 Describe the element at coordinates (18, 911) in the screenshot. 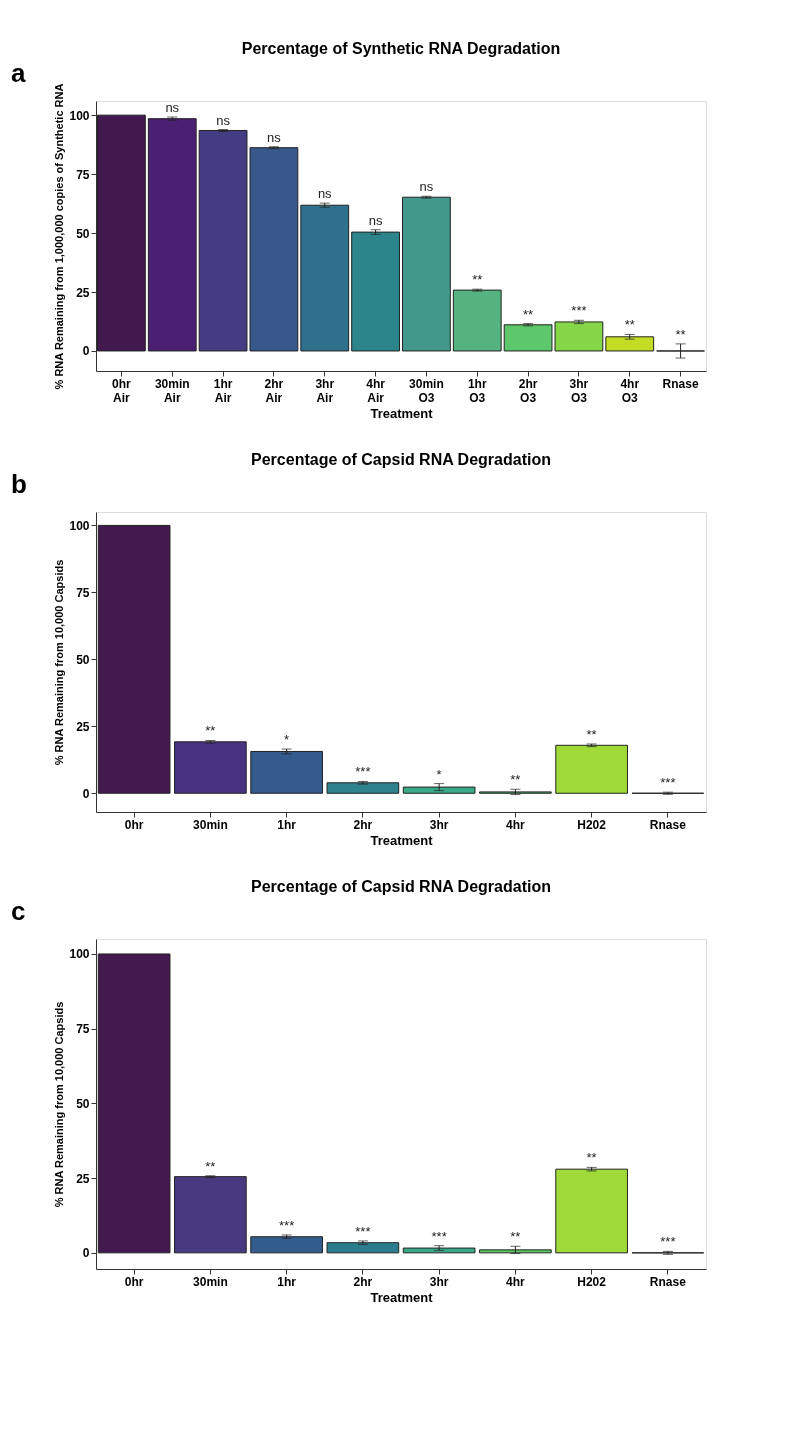

I see `text: c` at that location.